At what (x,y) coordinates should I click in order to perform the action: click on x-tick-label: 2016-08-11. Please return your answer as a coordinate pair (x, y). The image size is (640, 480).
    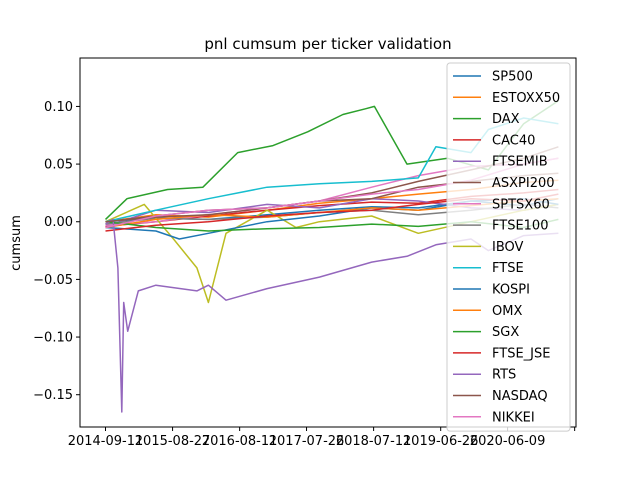
    Looking at the image, I should click on (240, 441).